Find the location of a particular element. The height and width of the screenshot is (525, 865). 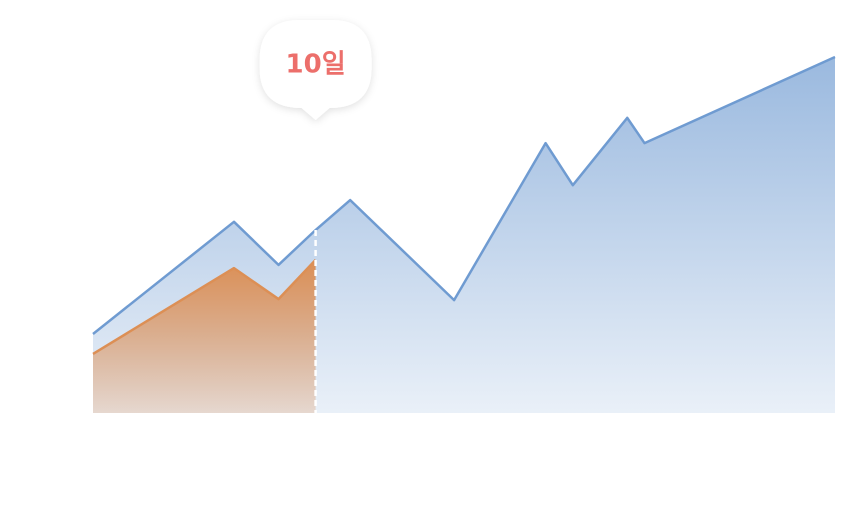

tooltip-label: 10일 is located at coordinates (316, 65).